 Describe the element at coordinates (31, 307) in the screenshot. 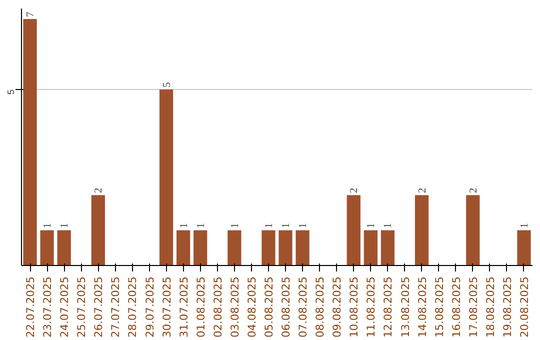

I see `x-tick-label: 22.07.2025` at that location.